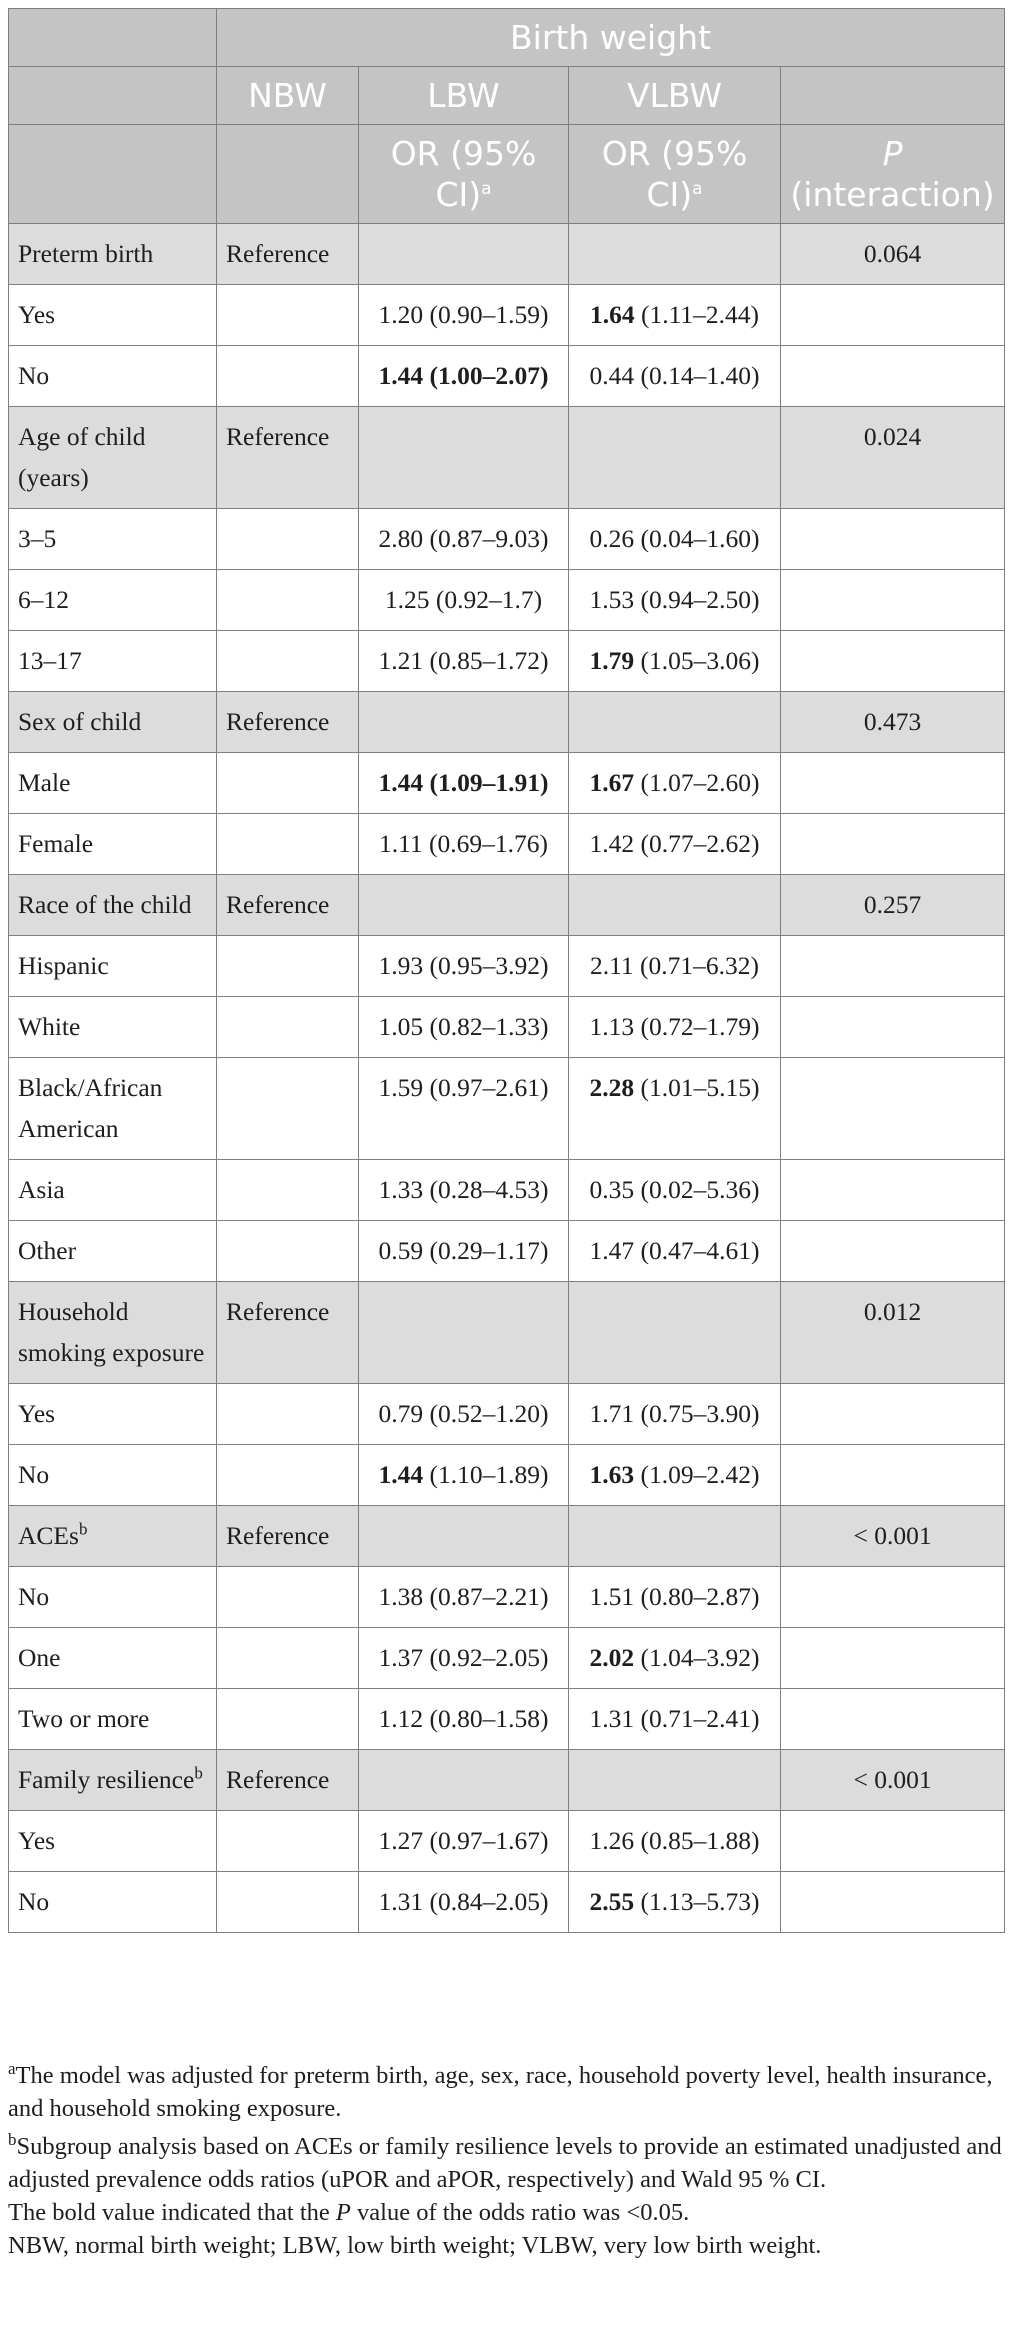  I want to click on lbw-or-cell: 1.21 (0.85–1.72), so click(463, 661).